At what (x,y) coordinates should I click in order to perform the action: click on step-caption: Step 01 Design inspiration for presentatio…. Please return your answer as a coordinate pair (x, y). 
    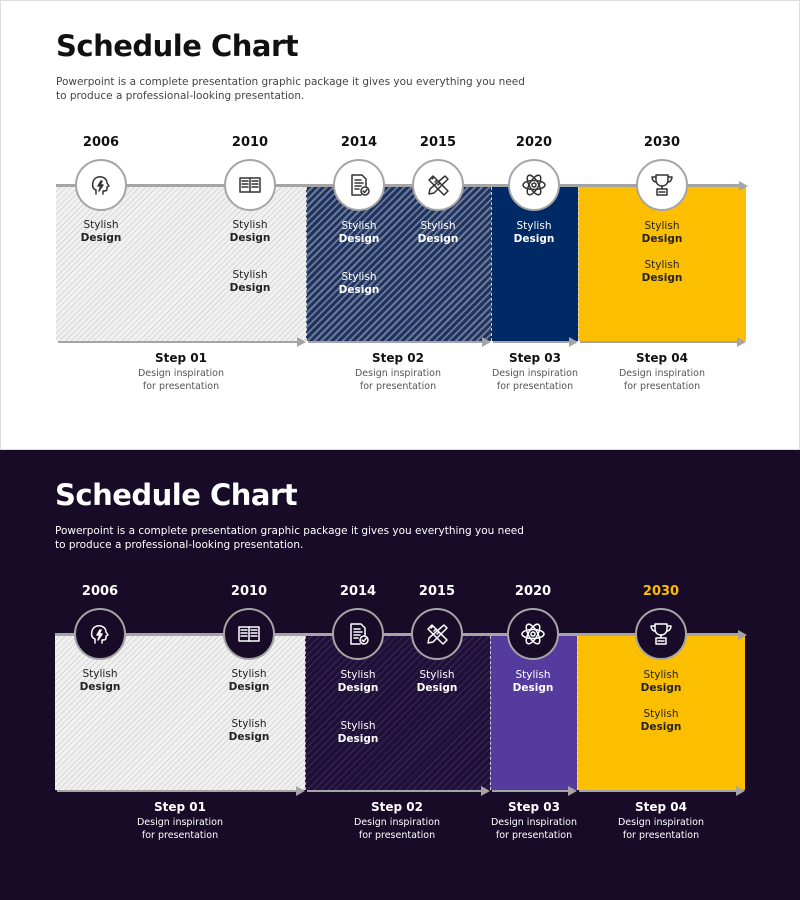
    Looking at the image, I should click on (181, 372).